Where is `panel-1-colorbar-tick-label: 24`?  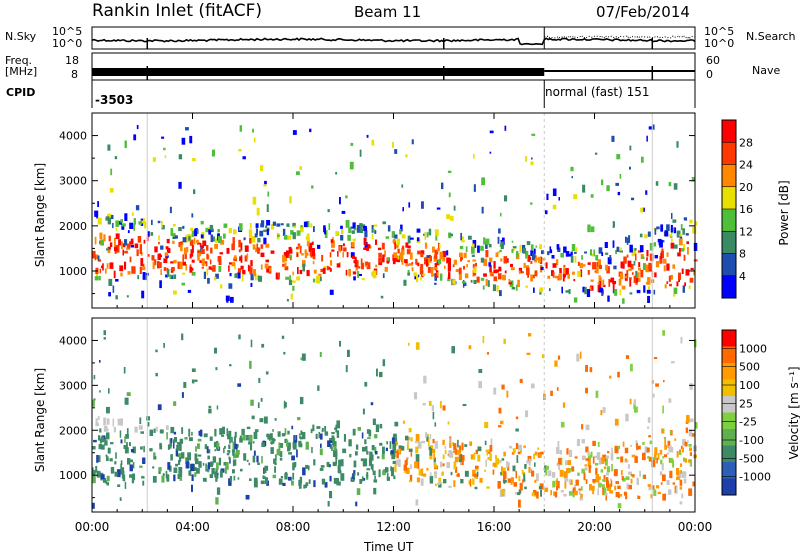 panel-1-colorbar-tick-label: 24 is located at coordinates (746, 165).